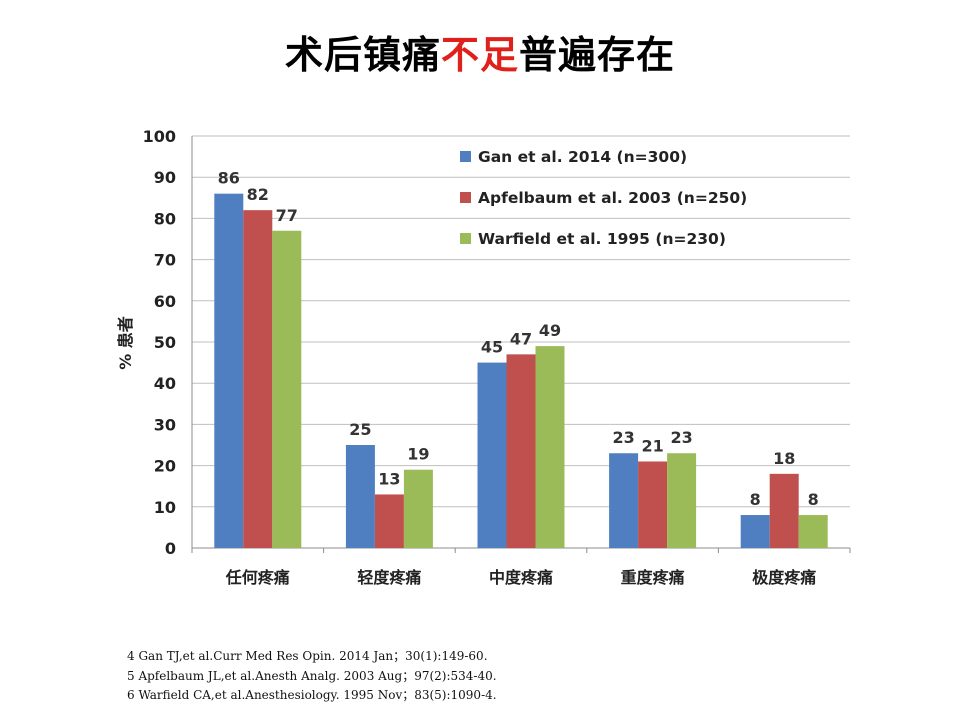 This screenshot has height=720, width=960. I want to click on title-text-part1: 术后镇痛, so click(362, 55).